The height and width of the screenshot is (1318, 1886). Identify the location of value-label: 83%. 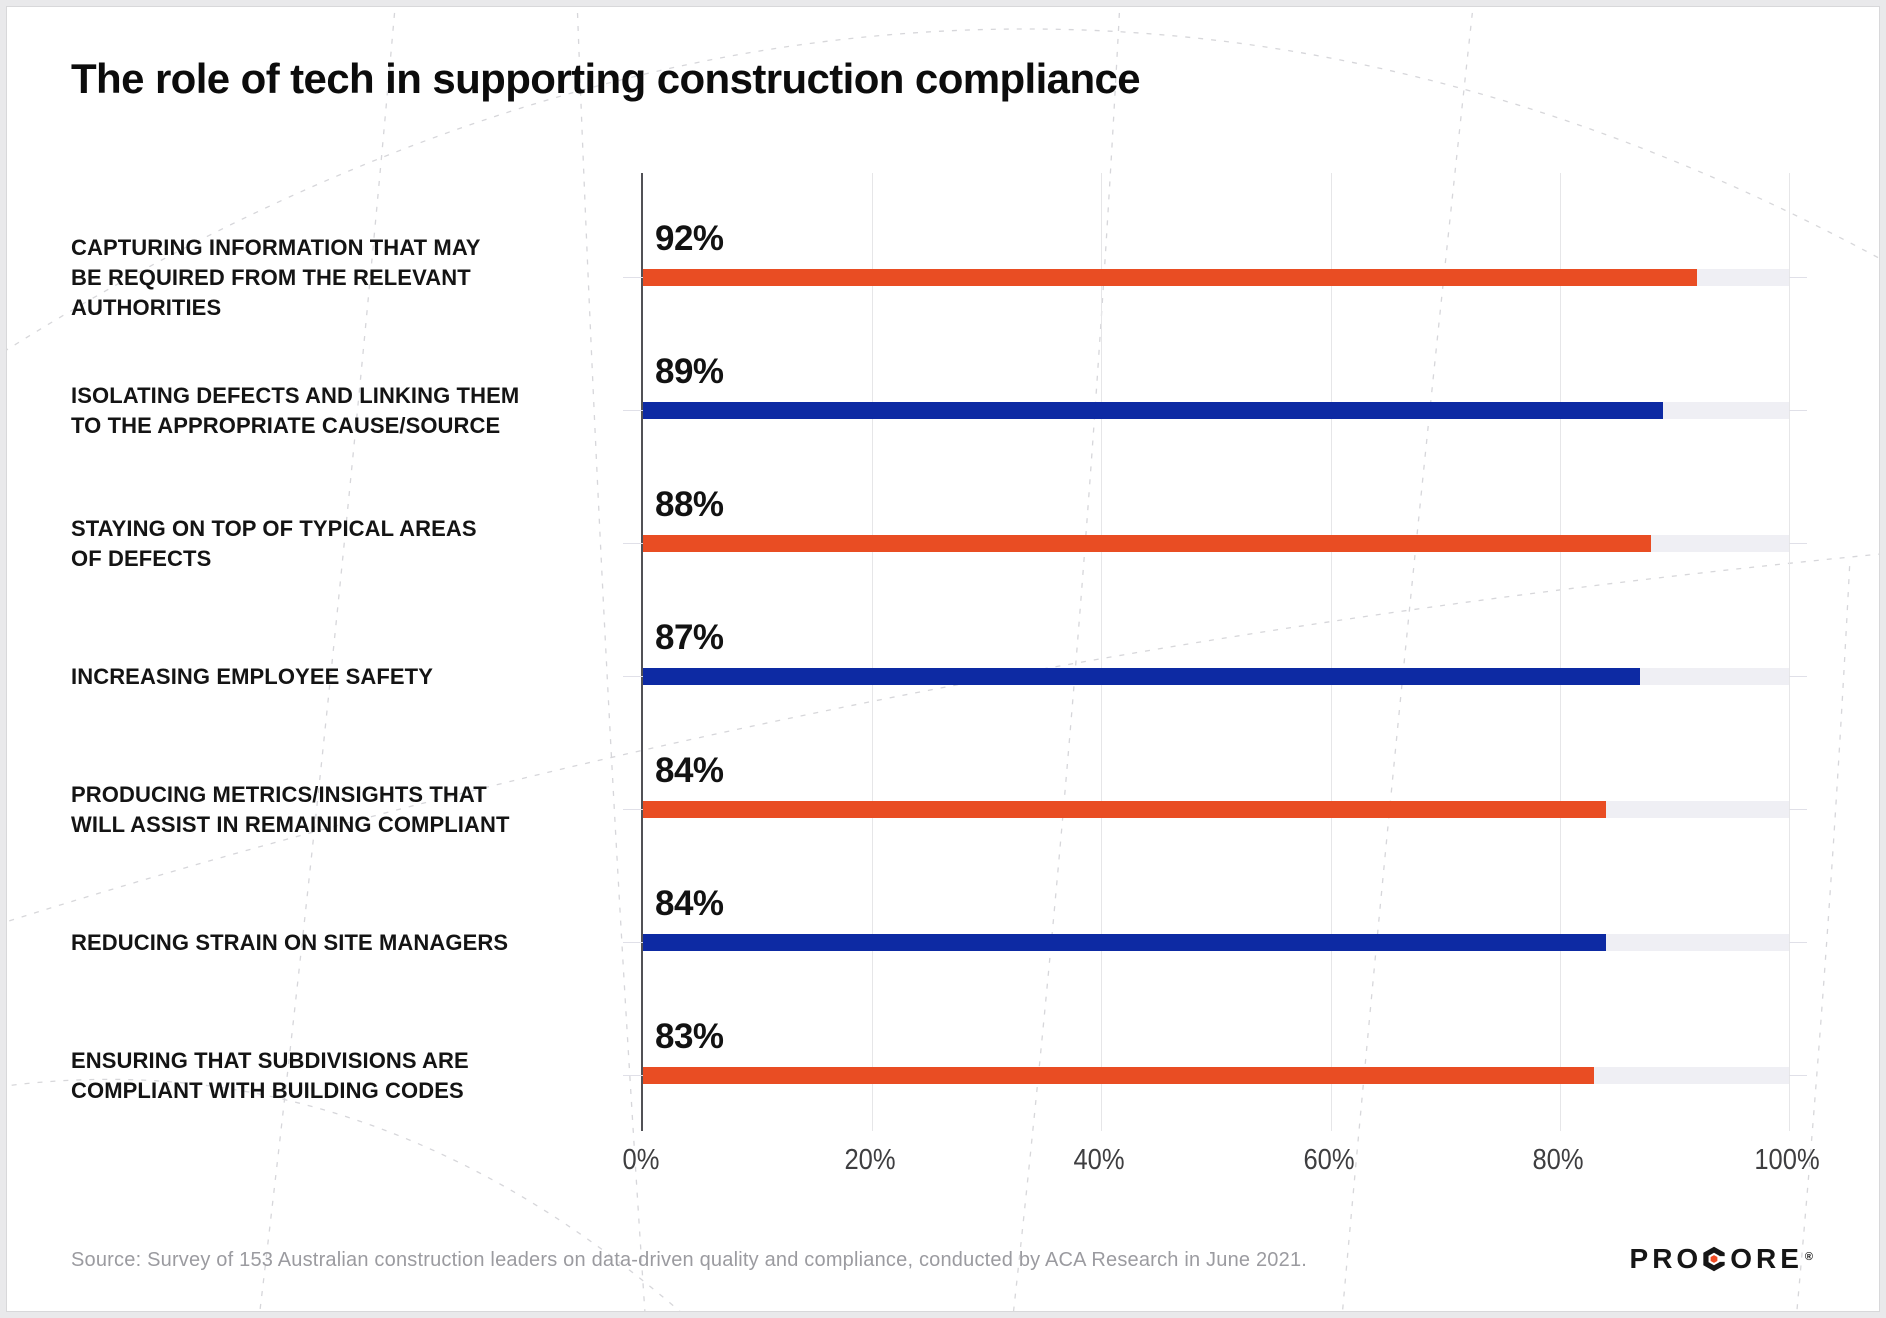
(689, 1036).